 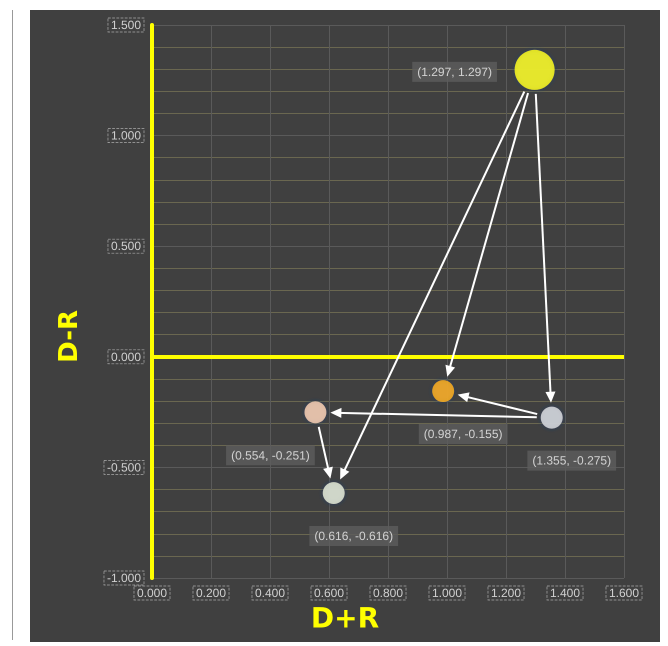 What do you see at coordinates (345, 618) in the screenshot?
I see `x-axis-title: D+R` at bounding box center [345, 618].